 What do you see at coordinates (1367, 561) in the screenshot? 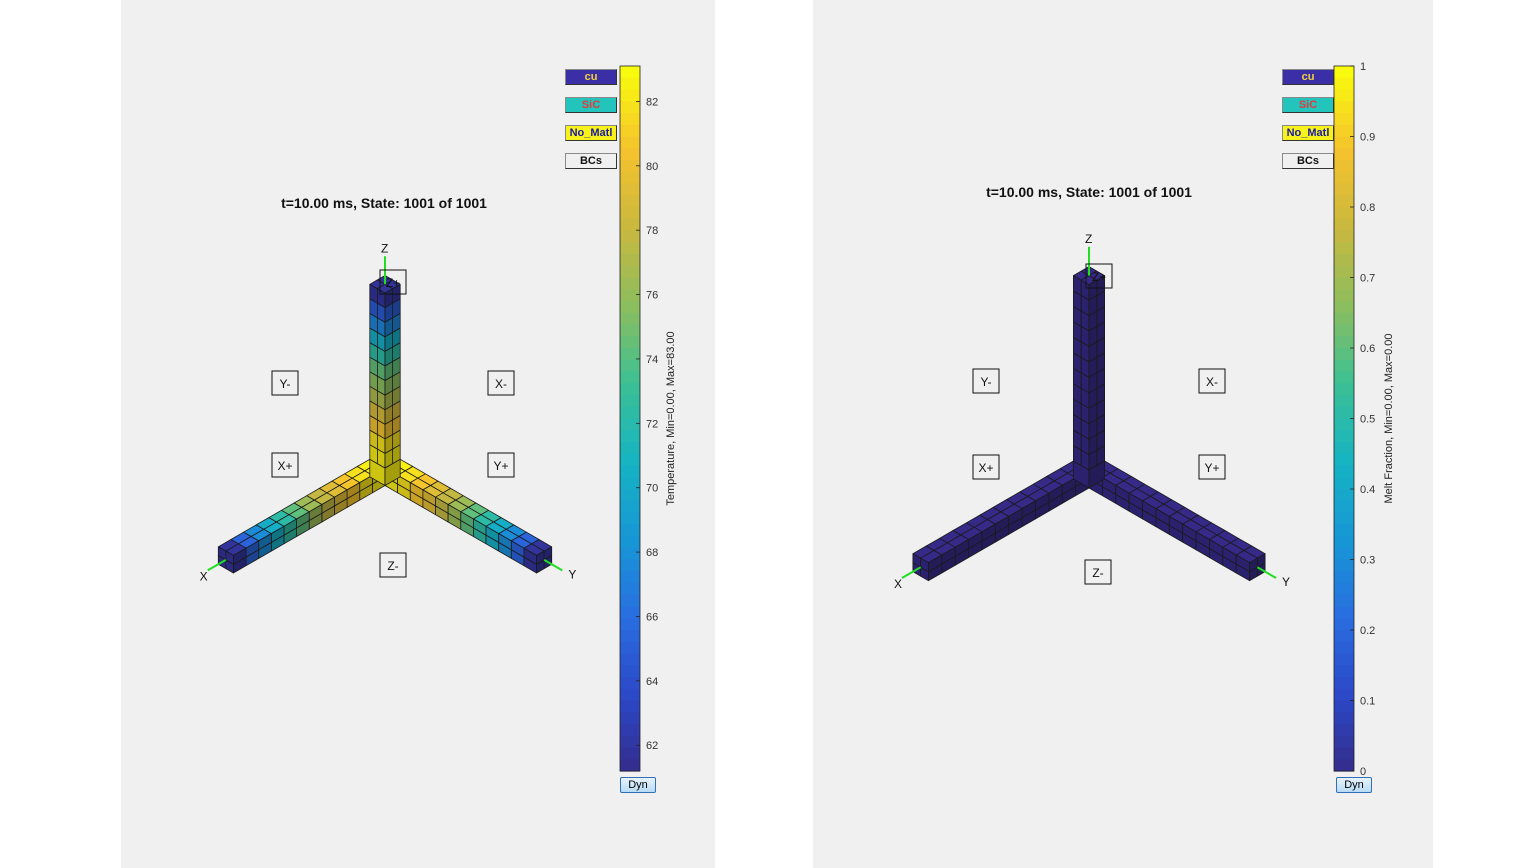
I see `colorbar-tick-label: 0.3` at bounding box center [1367, 561].